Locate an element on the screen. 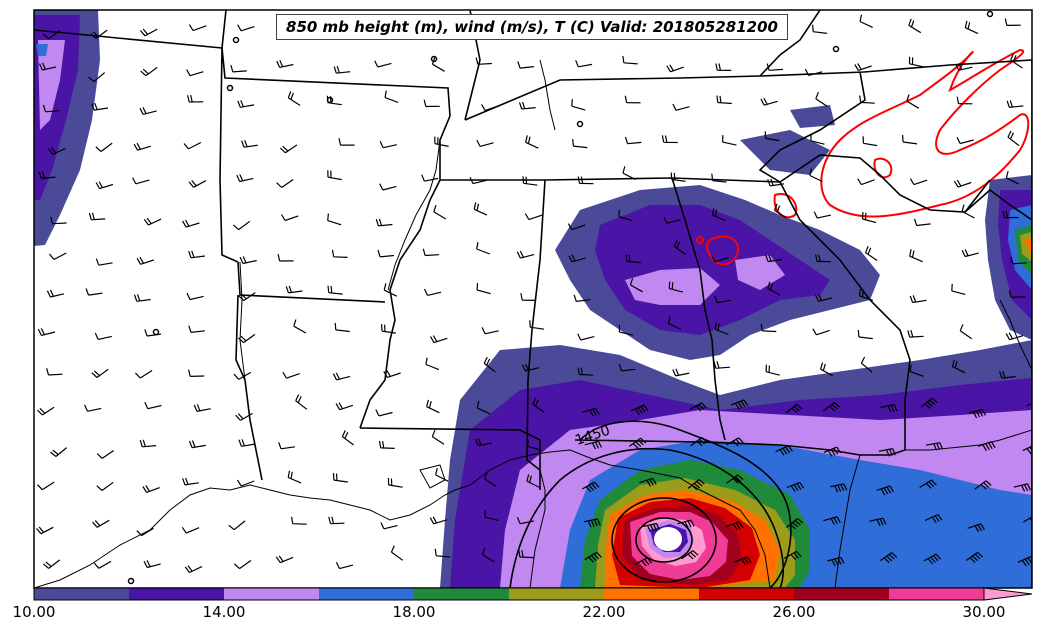 This screenshot has width=1041, height=633. colorbar-tick-label: 22.00 is located at coordinates (604, 612).